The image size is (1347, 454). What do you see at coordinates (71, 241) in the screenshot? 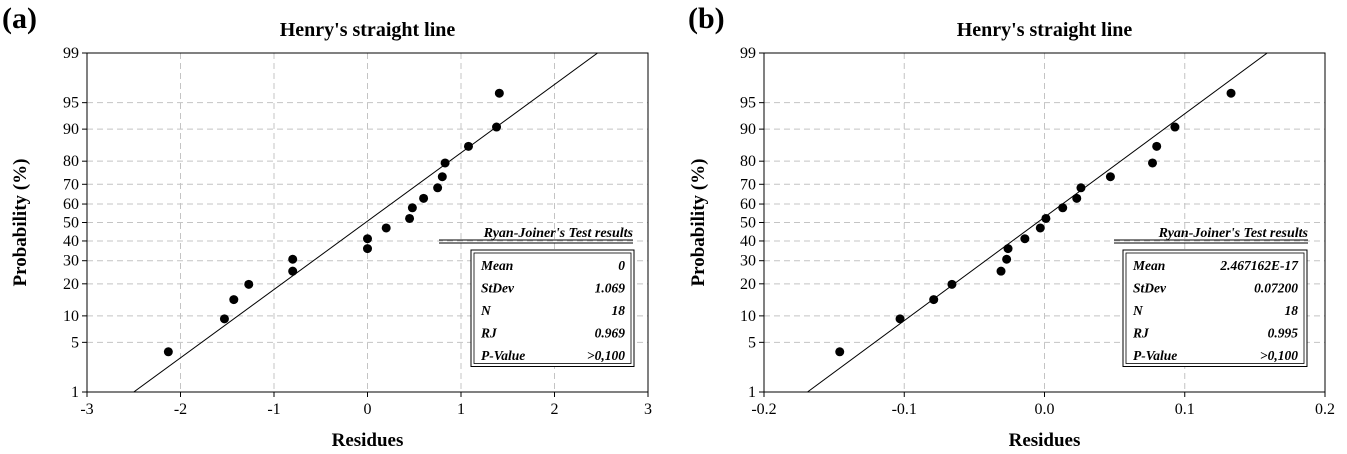
I see `chart-a-y-tick-label: 40` at bounding box center [71, 241].